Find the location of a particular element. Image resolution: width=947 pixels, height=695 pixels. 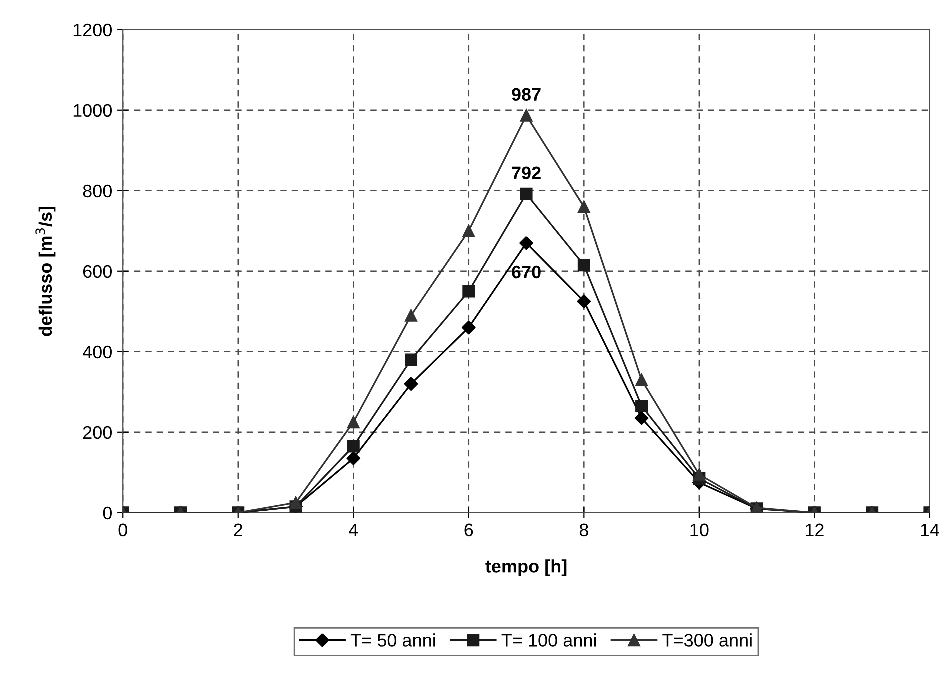

legend-label: T= 50 anni is located at coordinates (393, 640).